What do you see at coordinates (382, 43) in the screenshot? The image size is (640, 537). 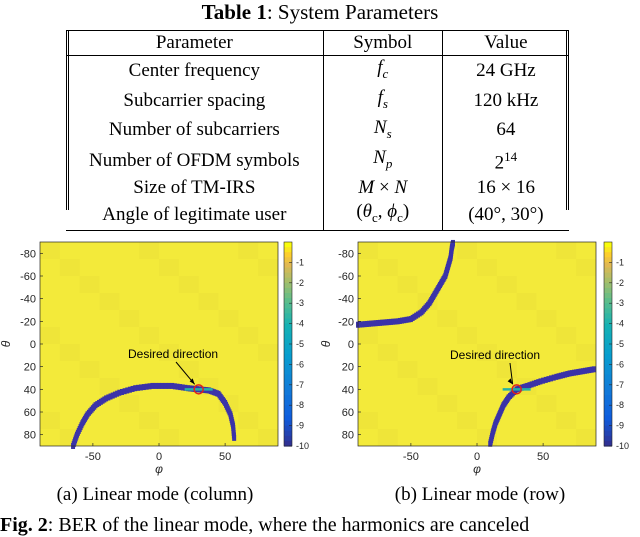 I see `header-symbol: Symbol` at bounding box center [382, 43].